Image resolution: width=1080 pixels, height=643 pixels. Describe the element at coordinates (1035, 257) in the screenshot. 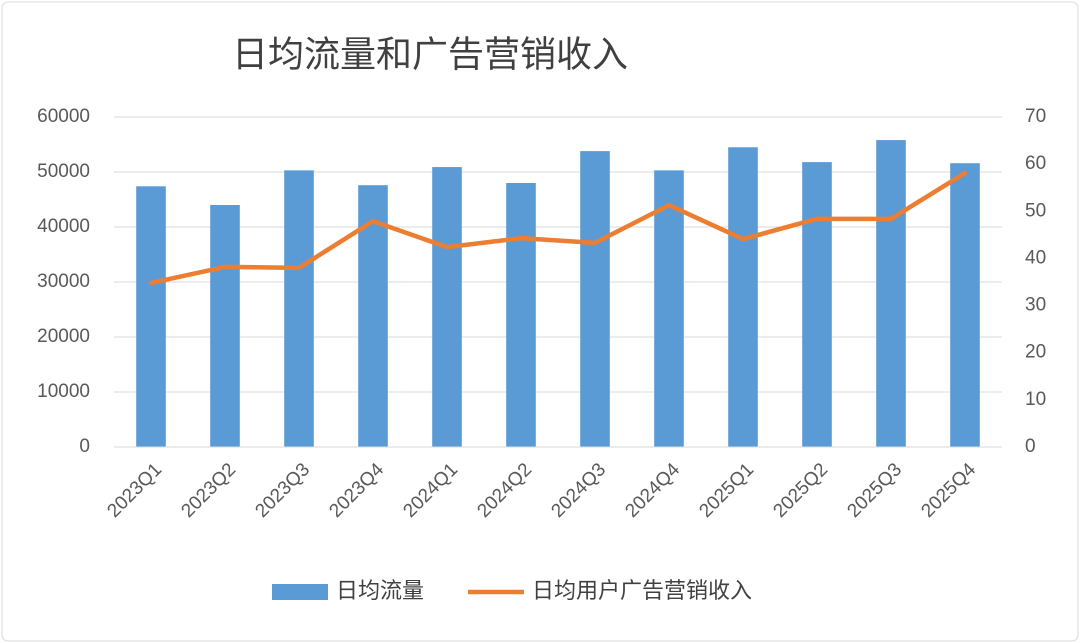

I see `y2-tick-label: 40` at that location.